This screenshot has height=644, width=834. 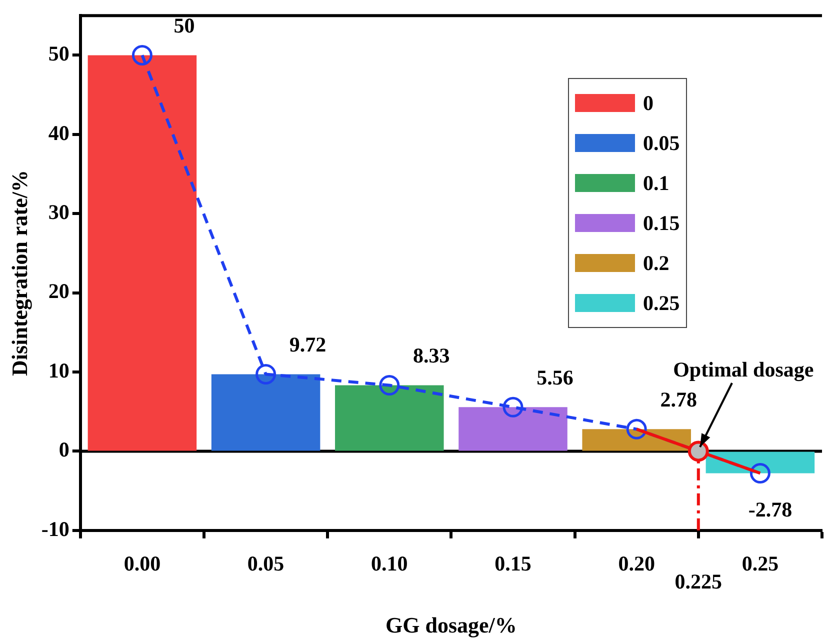 I want to click on data-label: 2.78, so click(x=678, y=400).